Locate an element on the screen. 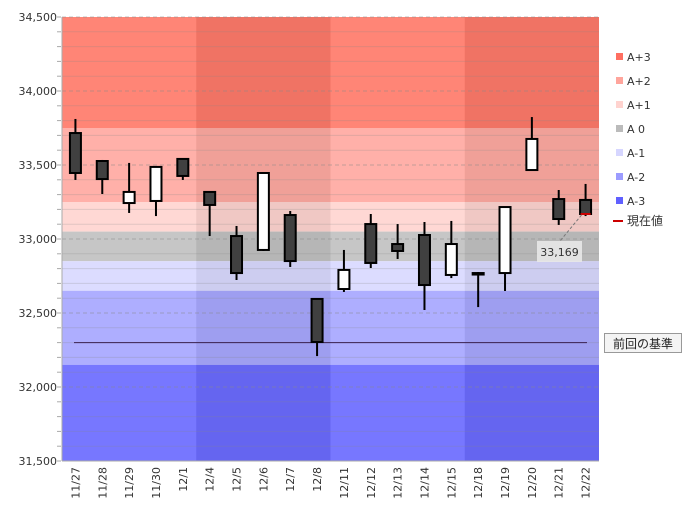 The height and width of the screenshot is (514, 692). legend-label: A+1 is located at coordinates (639, 105).